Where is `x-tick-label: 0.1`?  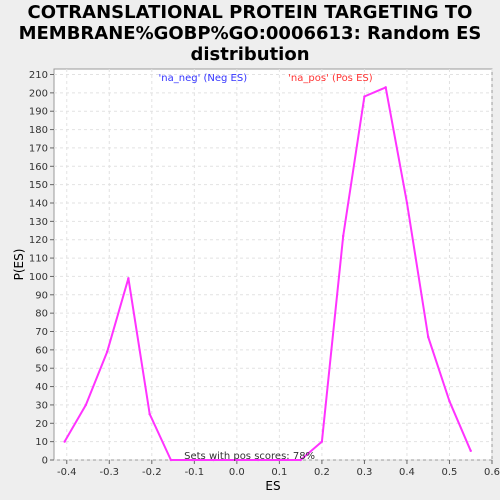
x-tick-label: 0.1 is located at coordinates (279, 472).